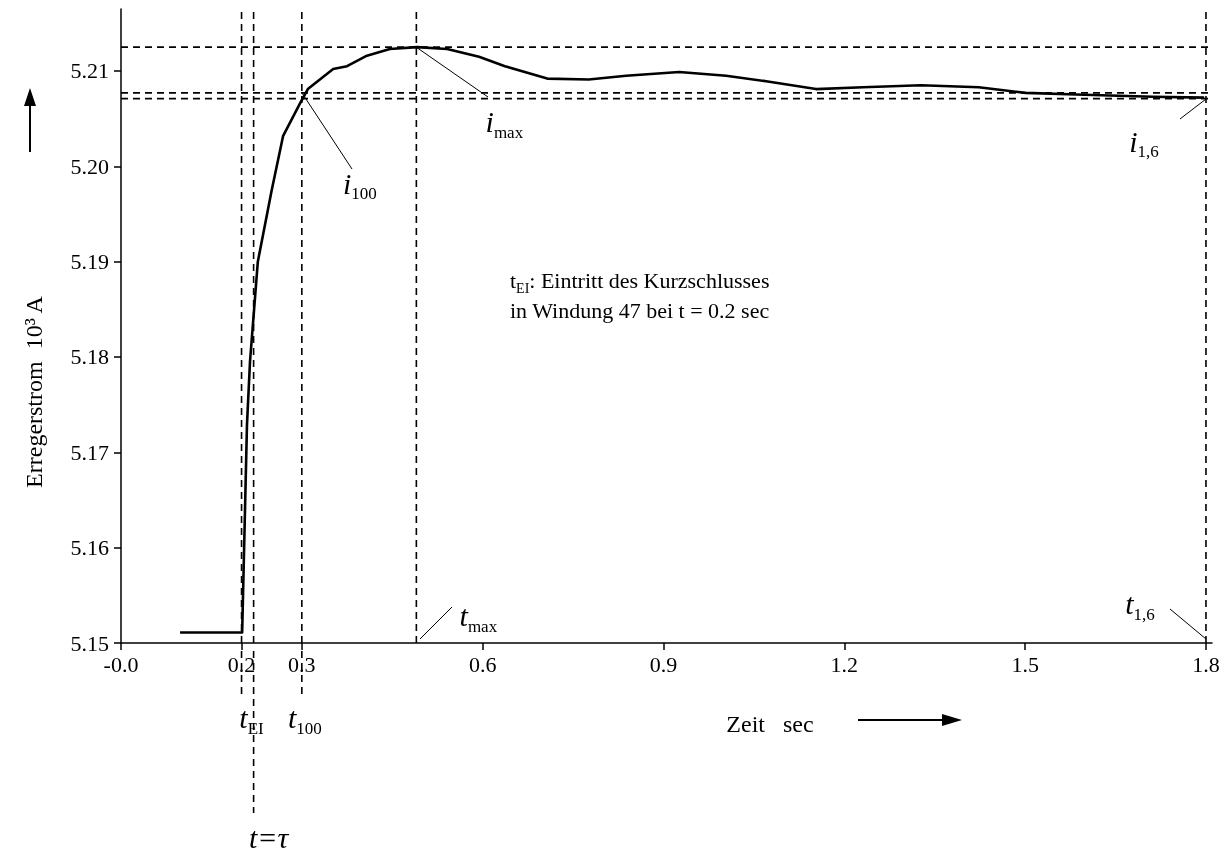  What do you see at coordinates (1206, 664) in the screenshot?
I see `x-tick-label: 1.8` at bounding box center [1206, 664].